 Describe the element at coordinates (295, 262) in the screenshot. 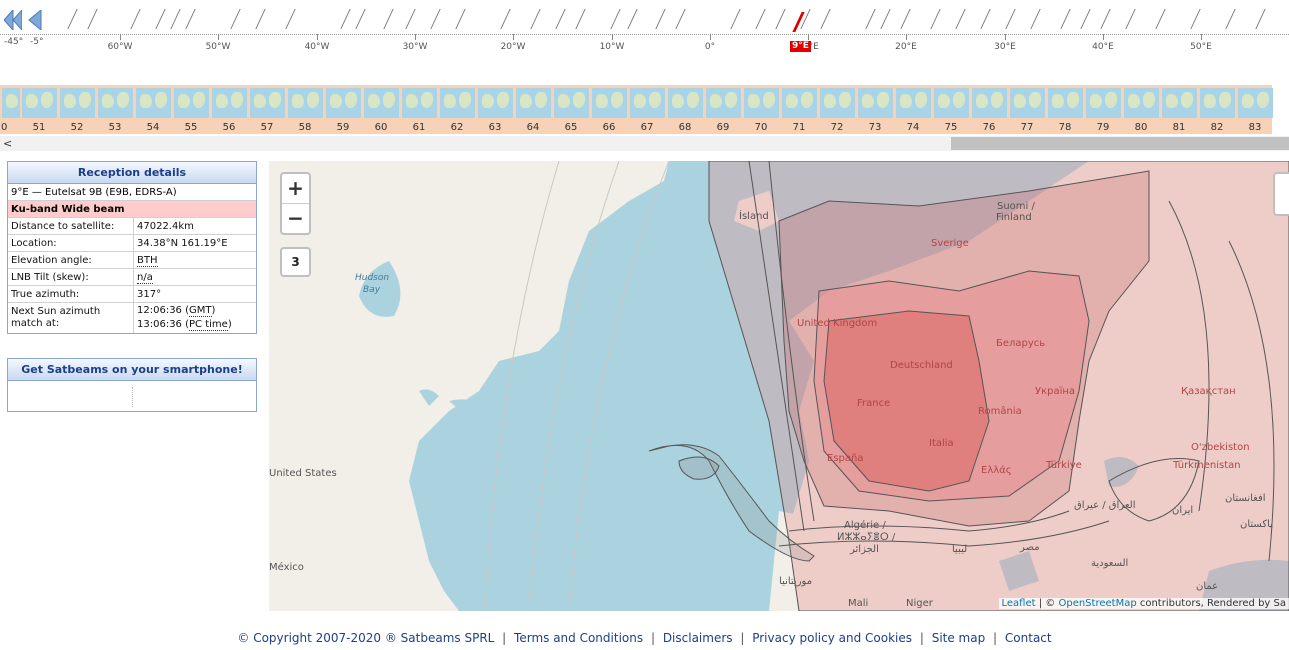

I see `zoom-level-button: 3` at that location.